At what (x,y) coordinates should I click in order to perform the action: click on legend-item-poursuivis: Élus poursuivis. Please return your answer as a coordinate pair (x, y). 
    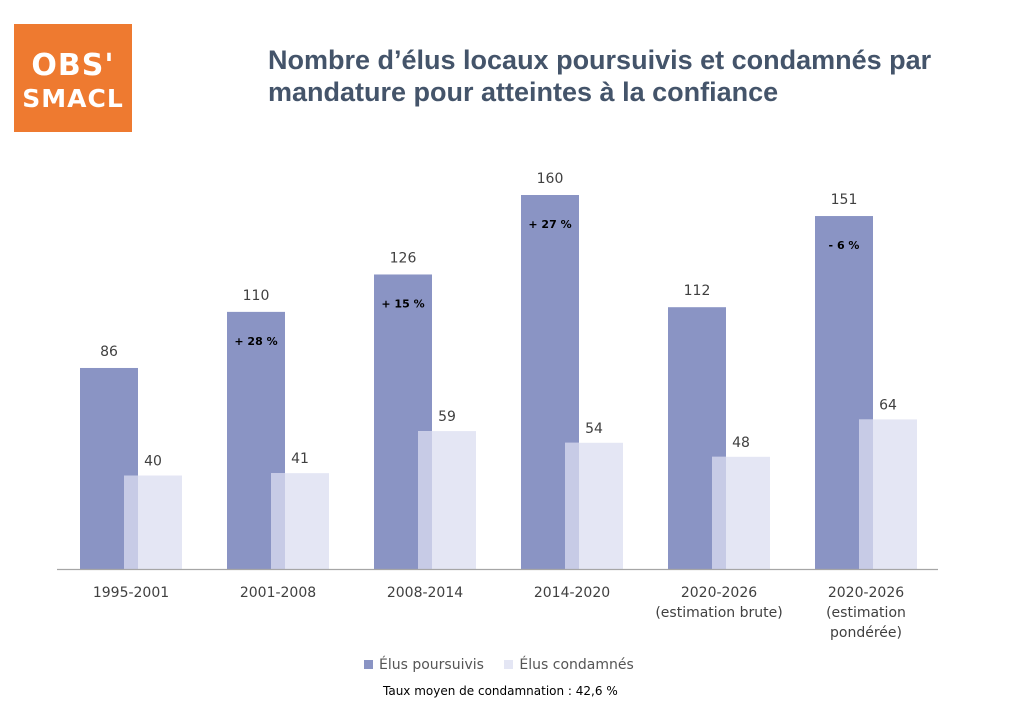
    Looking at the image, I should click on (424, 665).